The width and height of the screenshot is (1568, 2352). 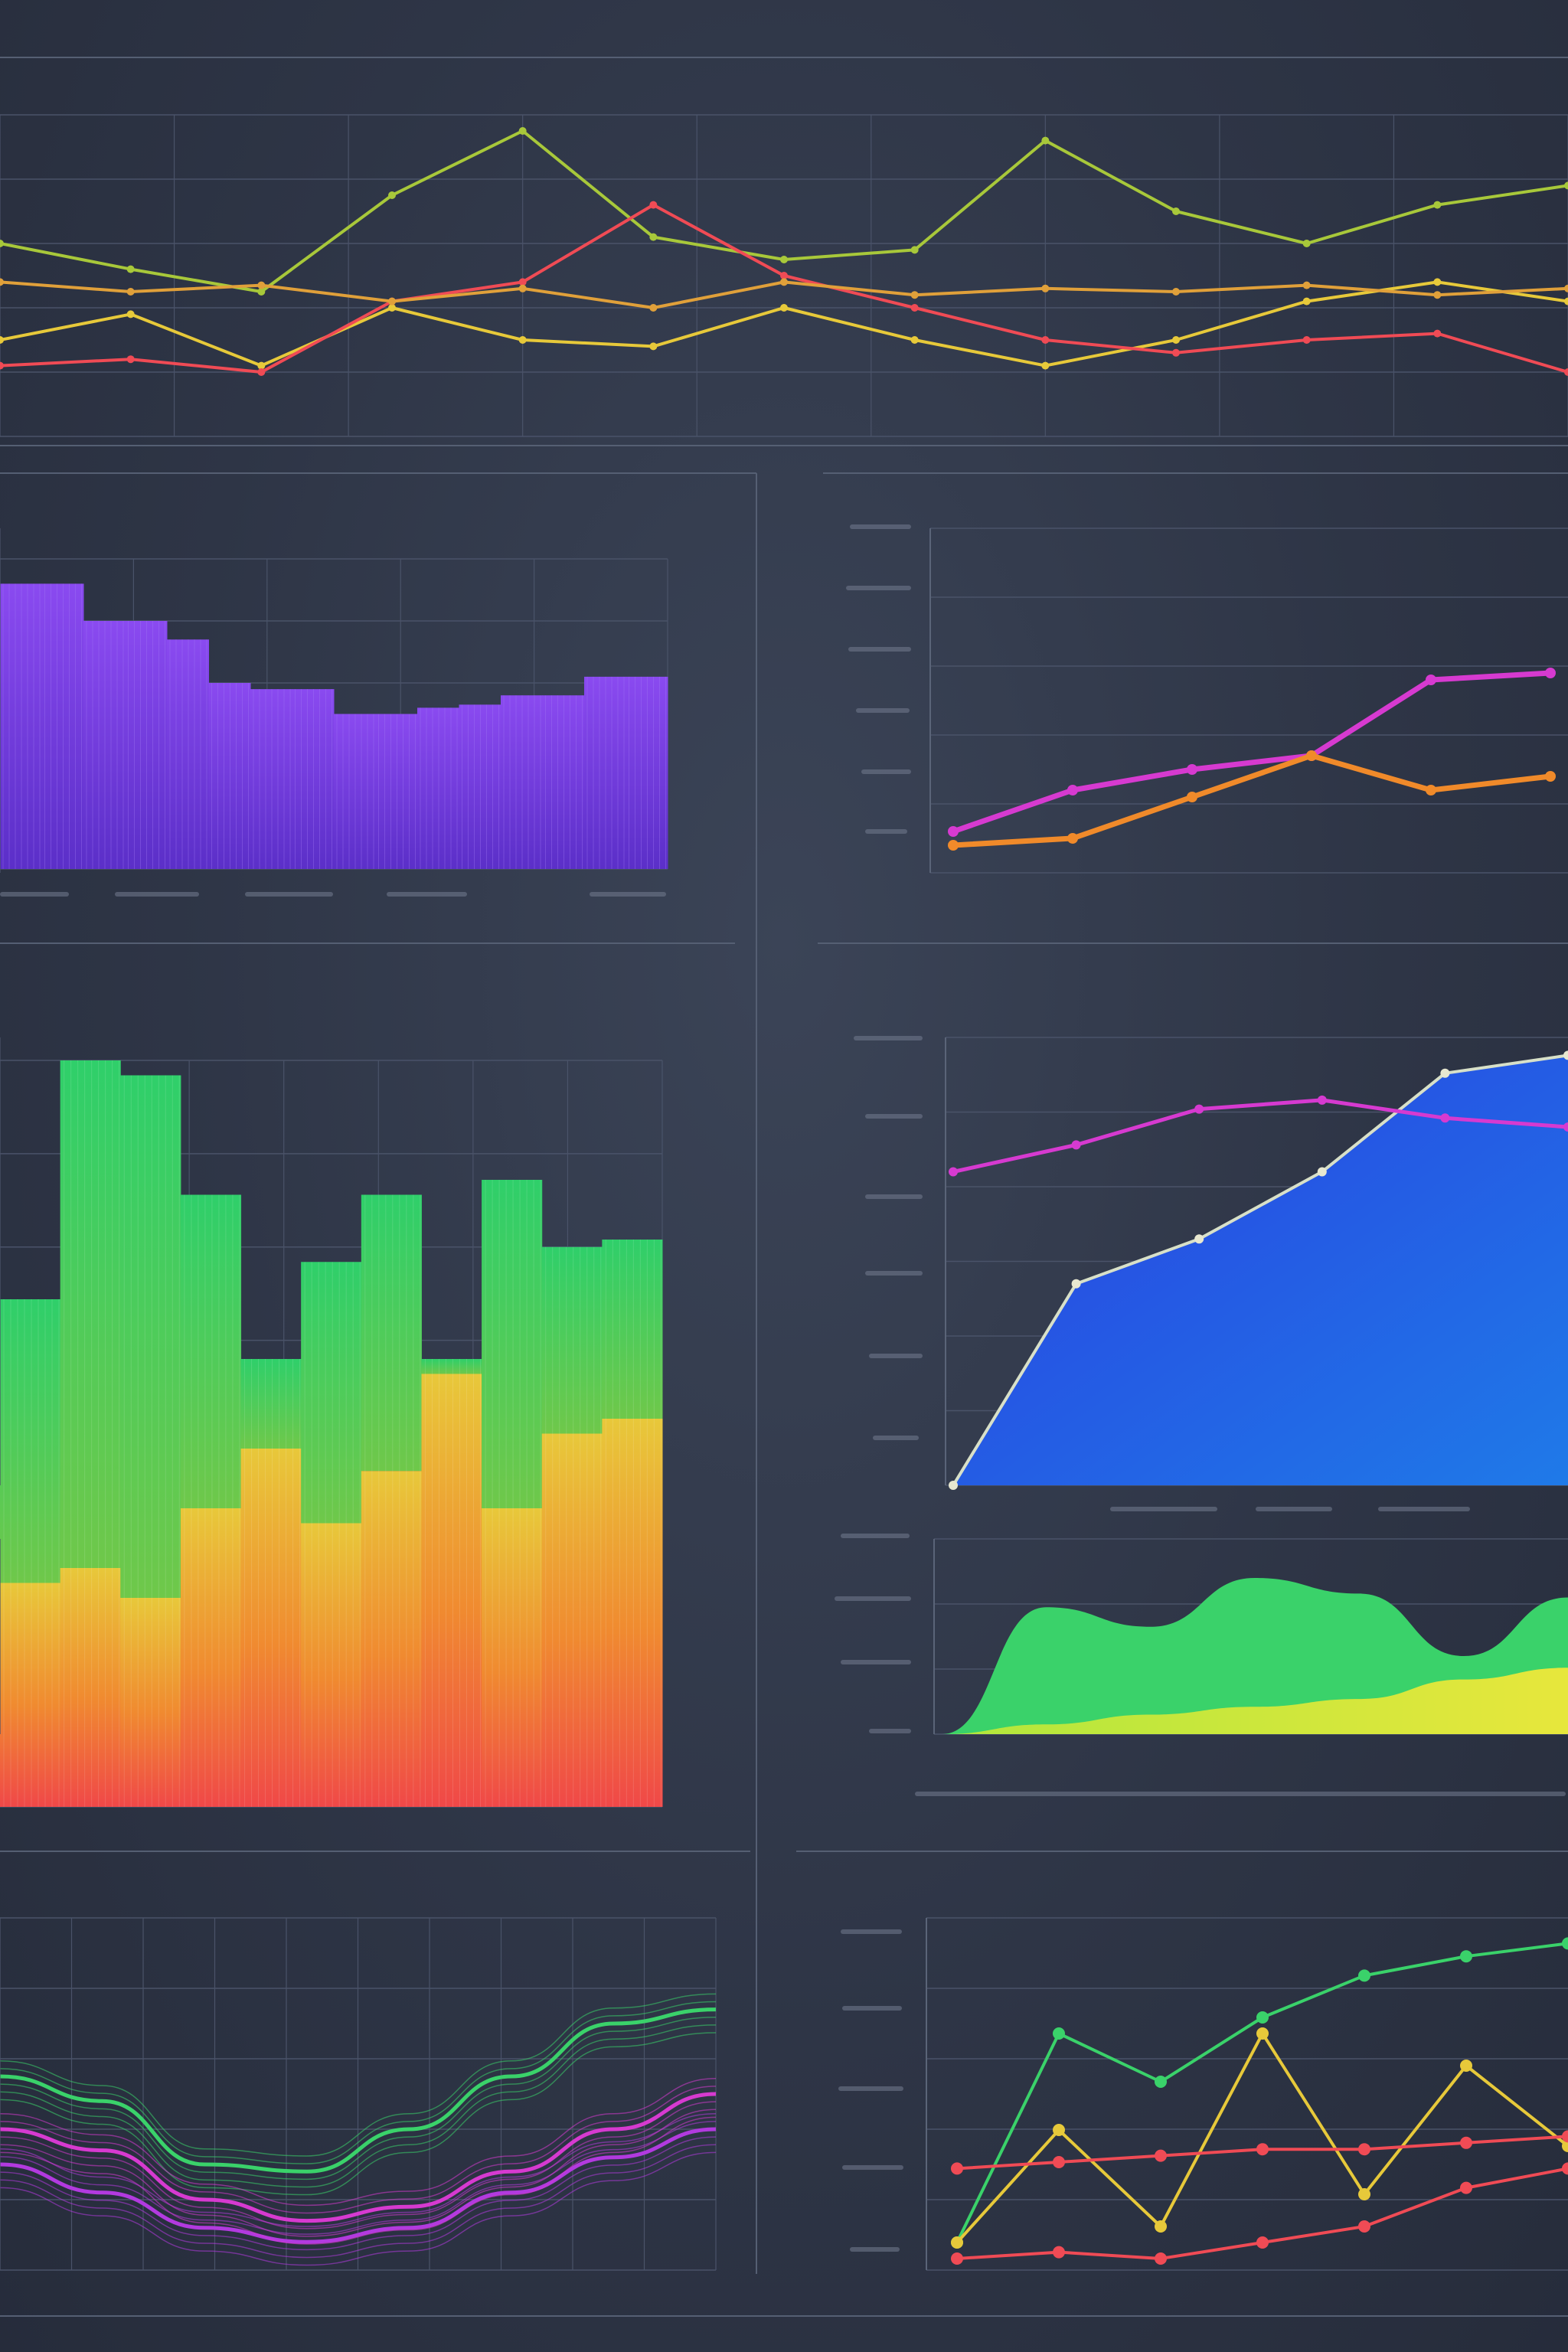 I want to click on chart-top-multiline, so click(x=784, y=275).